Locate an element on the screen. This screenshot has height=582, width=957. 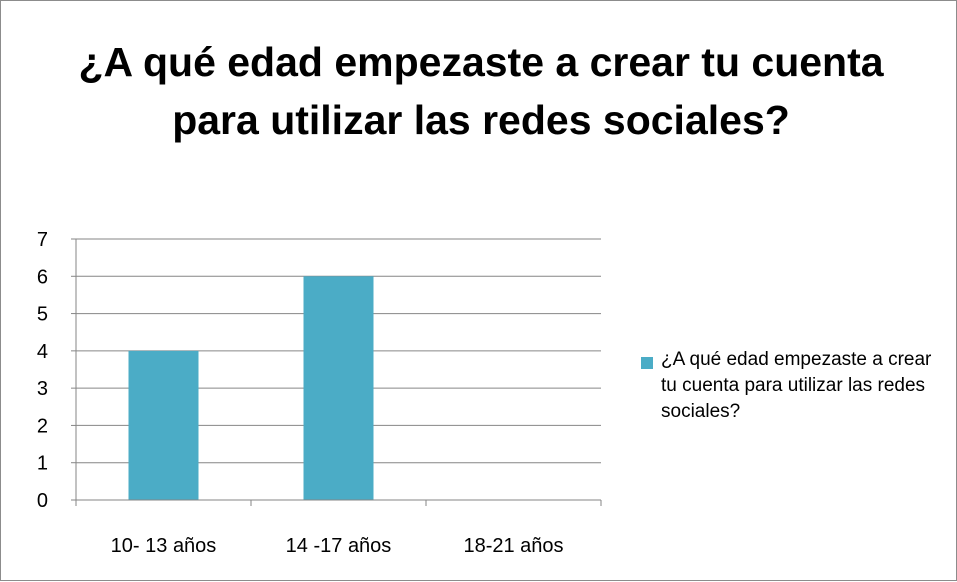
x-tick-label: 14 -17 años is located at coordinates (339, 546).